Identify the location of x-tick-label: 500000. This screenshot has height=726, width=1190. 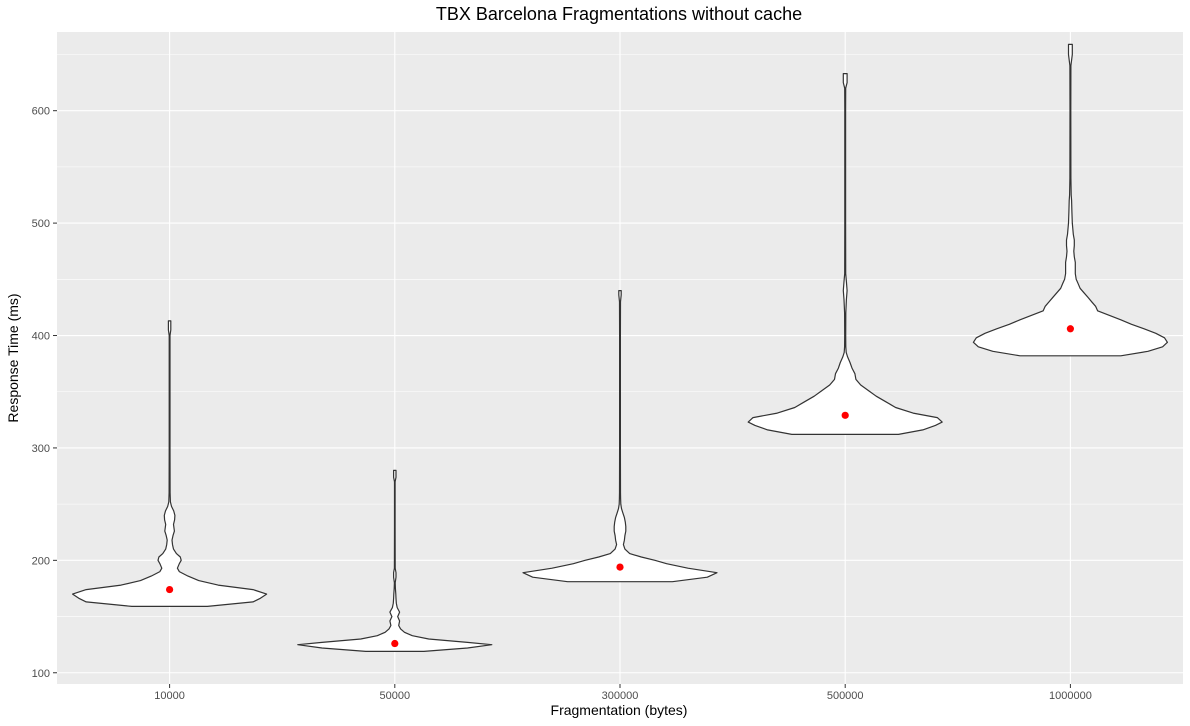
(845, 696).